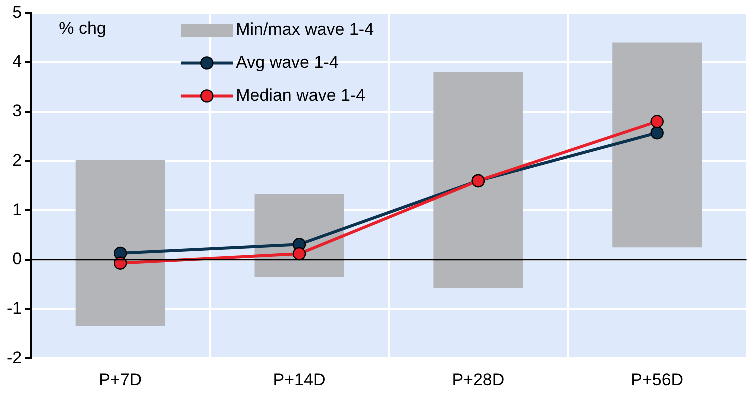 The width and height of the screenshot is (754, 407). Describe the element at coordinates (17, 210) in the screenshot. I see `y-tick-label: 1` at that location.